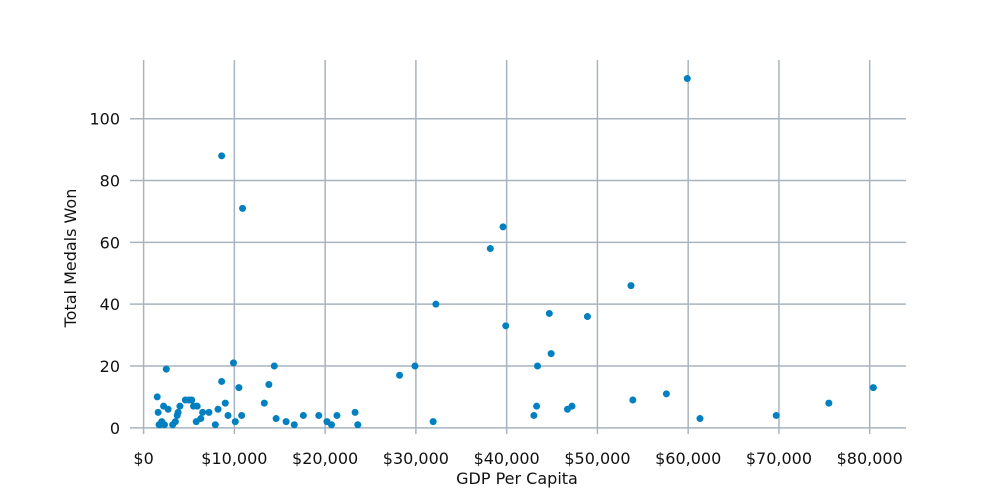 Image resolution: width=1008 pixels, height=504 pixels. What do you see at coordinates (234, 458) in the screenshot?
I see `x-tick-label: $10,000` at bounding box center [234, 458].